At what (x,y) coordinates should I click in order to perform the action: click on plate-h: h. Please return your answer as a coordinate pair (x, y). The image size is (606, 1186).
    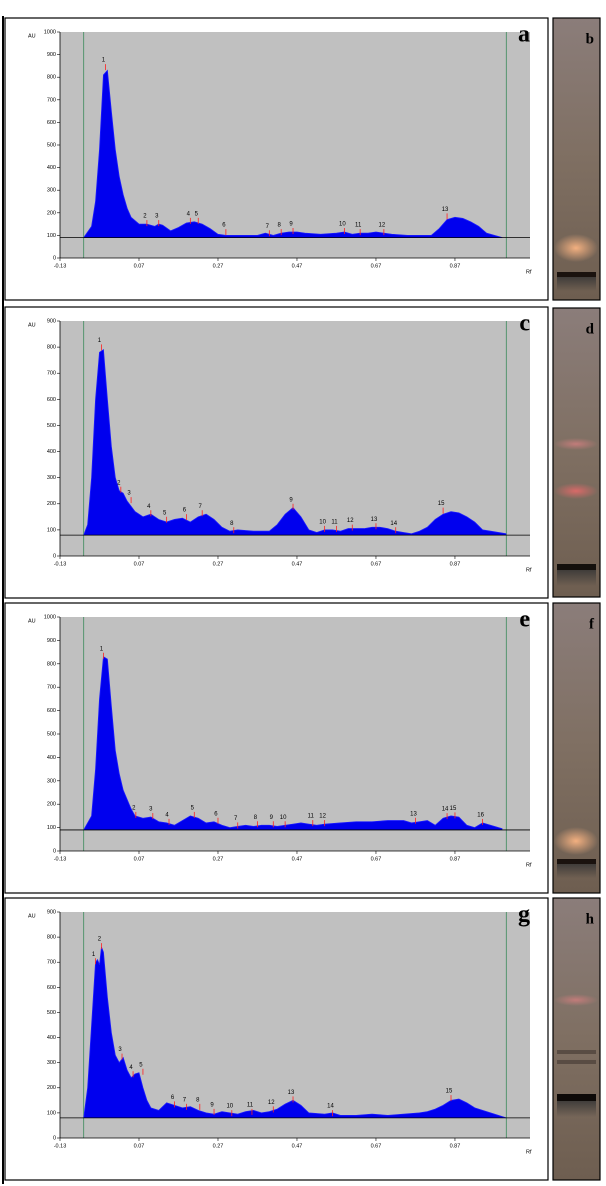
    Looking at the image, I should click on (576, 1039).